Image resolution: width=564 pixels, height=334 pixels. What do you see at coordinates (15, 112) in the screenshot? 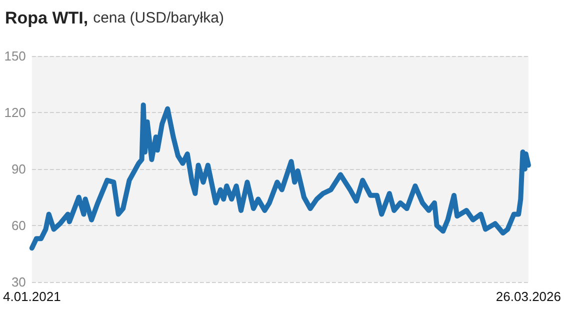
I see `y-tick-label: 120` at bounding box center [15, 112].